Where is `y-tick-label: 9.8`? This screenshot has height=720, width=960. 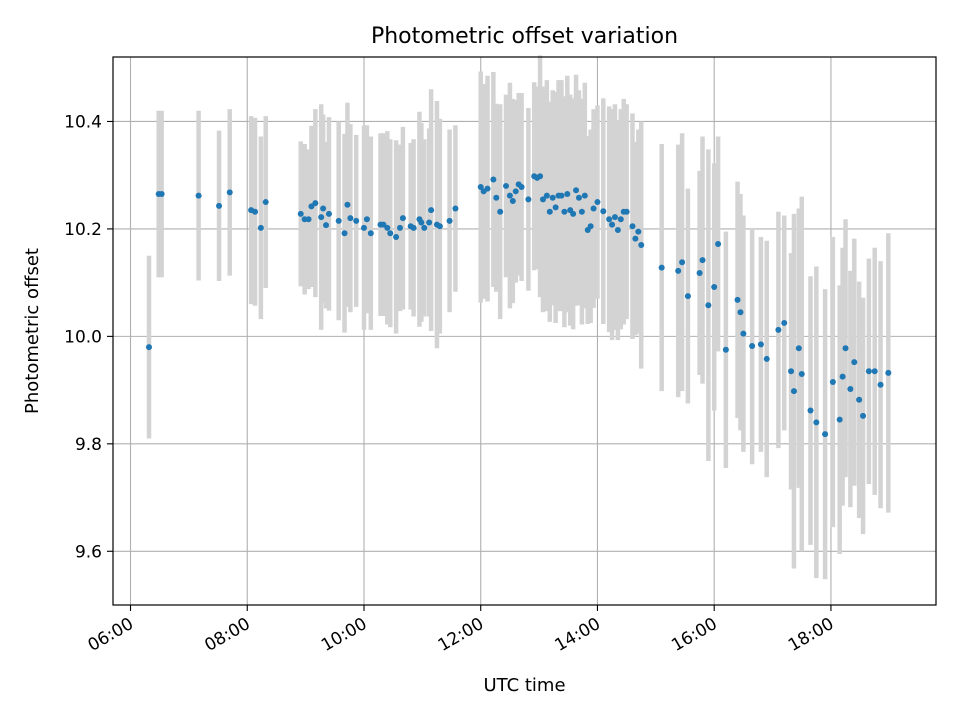 y-tick-label: 9.8 is located at coordinates (88, 445).